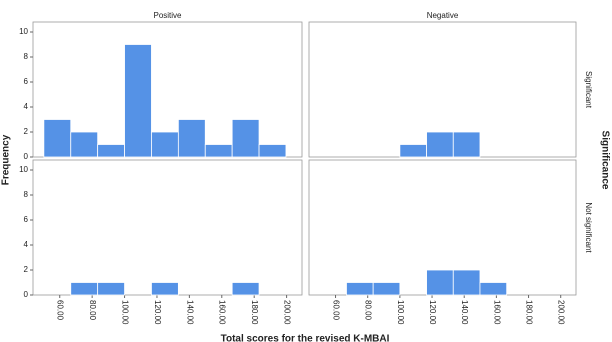 The image size is (612, 342). What do you see at coordinates (443, 15) in the screenshot?
I see `column-header: Negative` at bounding box center [443, 15].